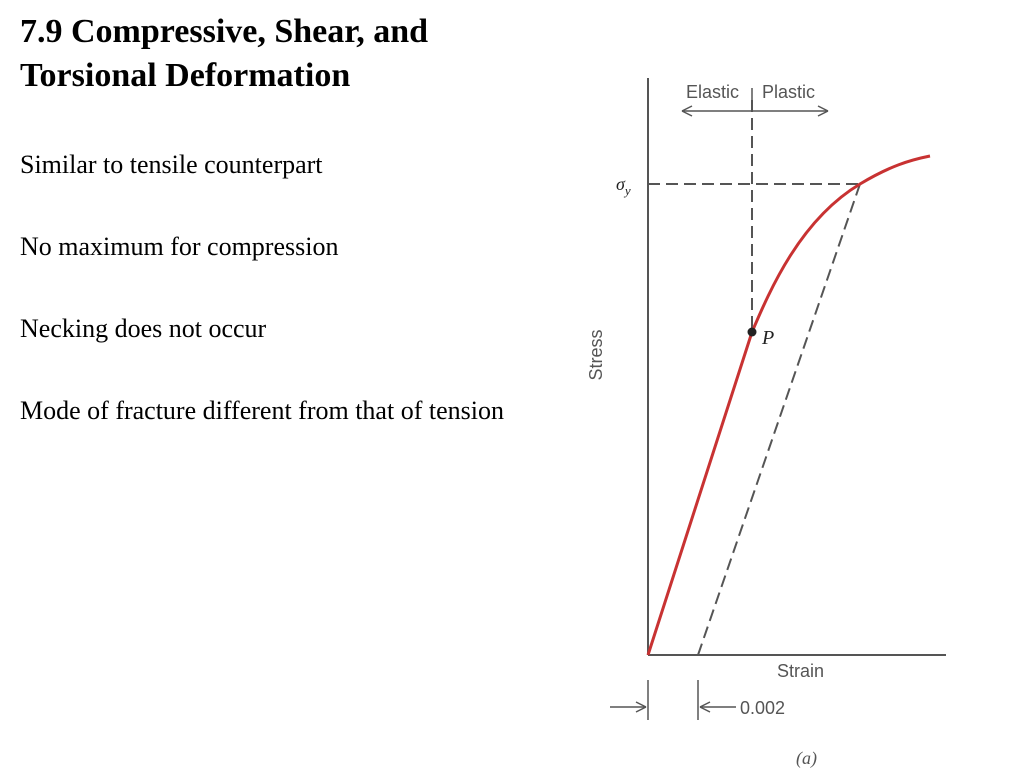 The height and width of the screenshot is (768, 1024). I want to click on elastic-arrow-head-left, so click(687, 111).